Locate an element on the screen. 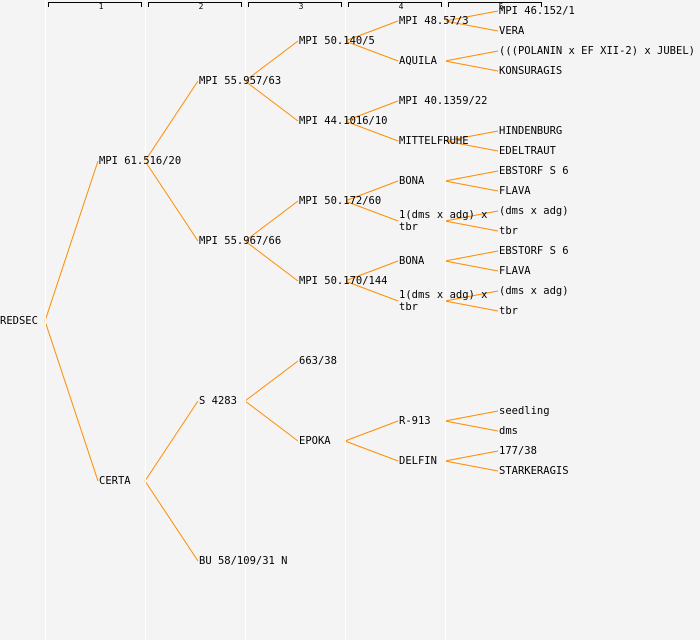 The width and height of the screenshot is (700, 640). pedigree-node: AQUILA is located at coordinates (418, 61).